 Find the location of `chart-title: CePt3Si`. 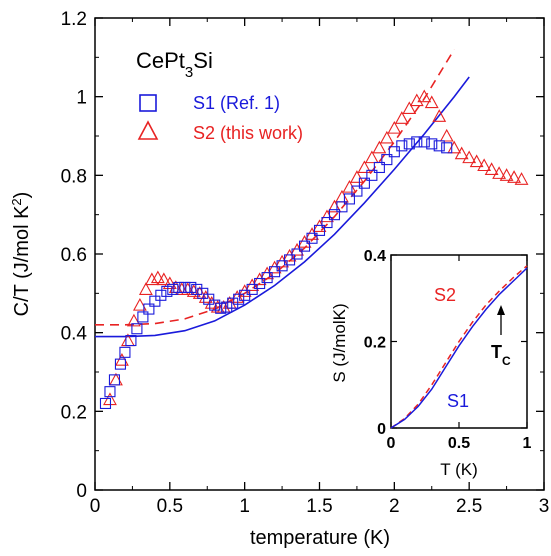

chart-title: CePt3Si is located at coordinates (174, 64).